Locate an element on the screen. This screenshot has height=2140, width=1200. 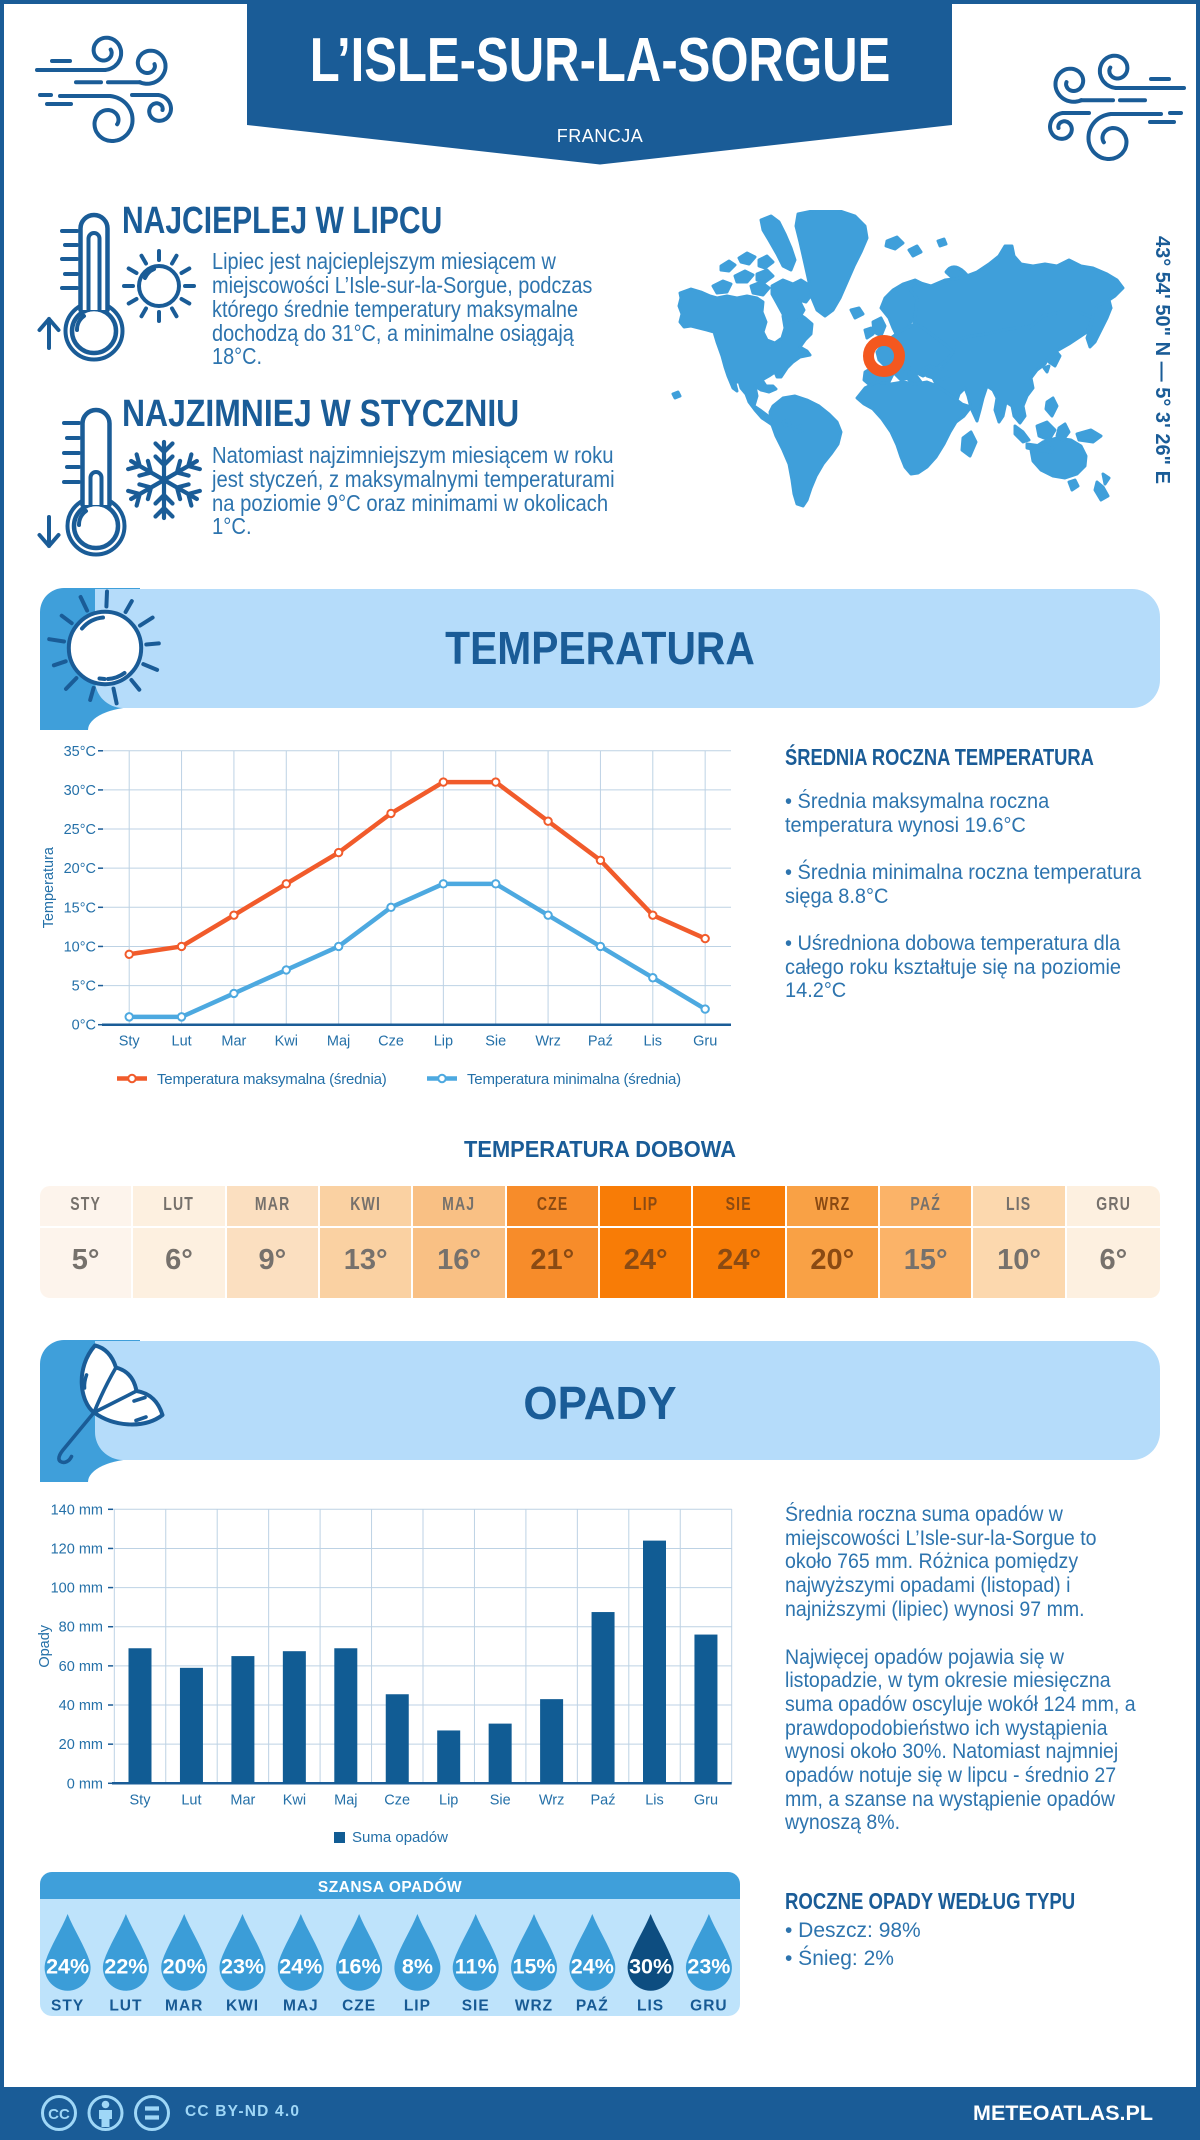
svg-text: 15°C is located at coordinates (80, 908).